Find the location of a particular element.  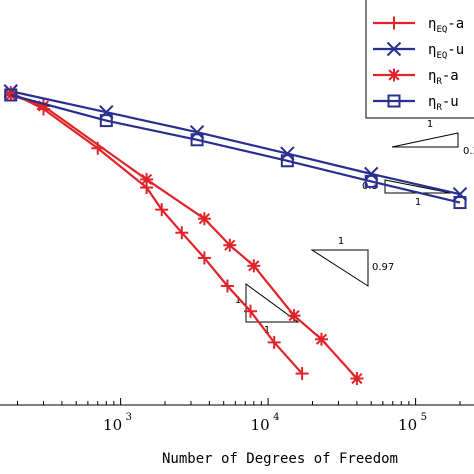

slope-rise-label: 1 is located at coordinates (238, 300).